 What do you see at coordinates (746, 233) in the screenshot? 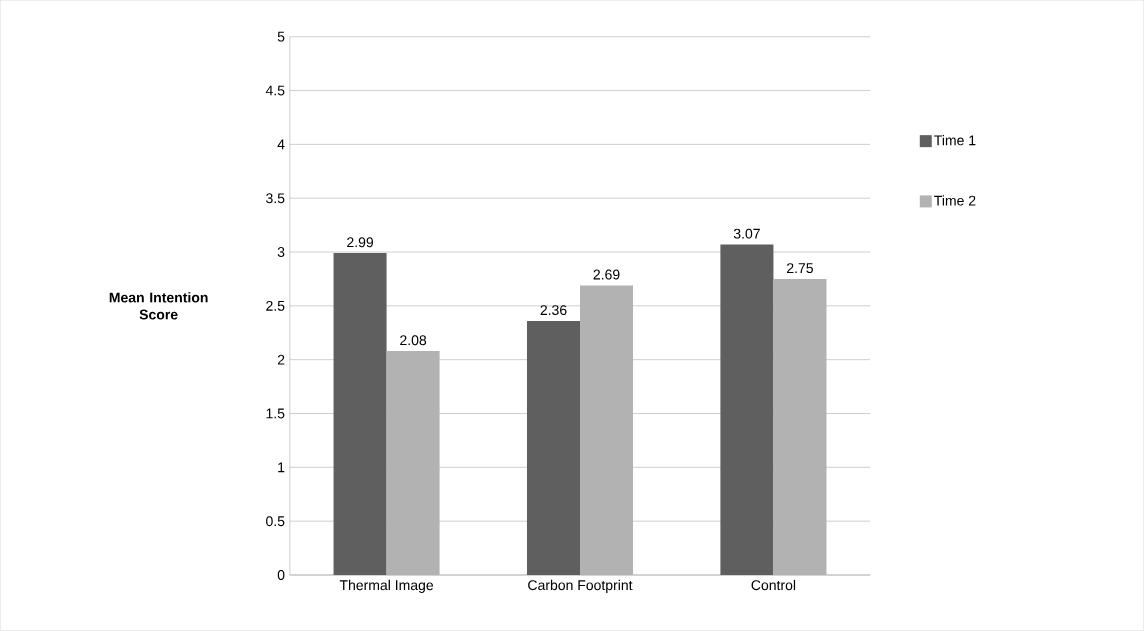
I see `data-label: 3.07` at bounding box center [746, 233].